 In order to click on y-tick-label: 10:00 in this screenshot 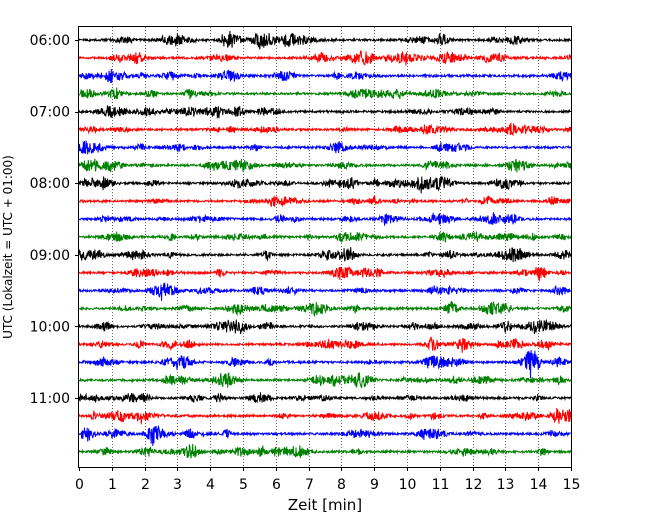, I will do `click(50, 327)`.